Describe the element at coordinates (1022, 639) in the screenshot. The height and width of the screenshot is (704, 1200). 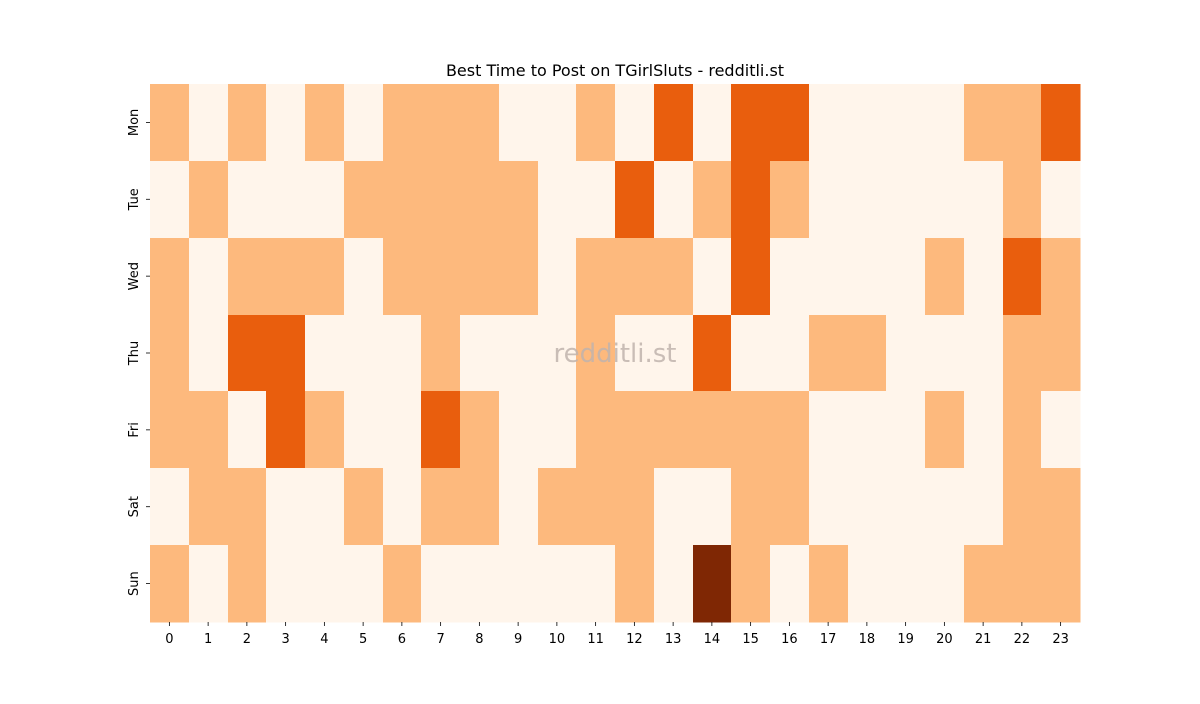
I see `x-tick-label: 22` at that location.